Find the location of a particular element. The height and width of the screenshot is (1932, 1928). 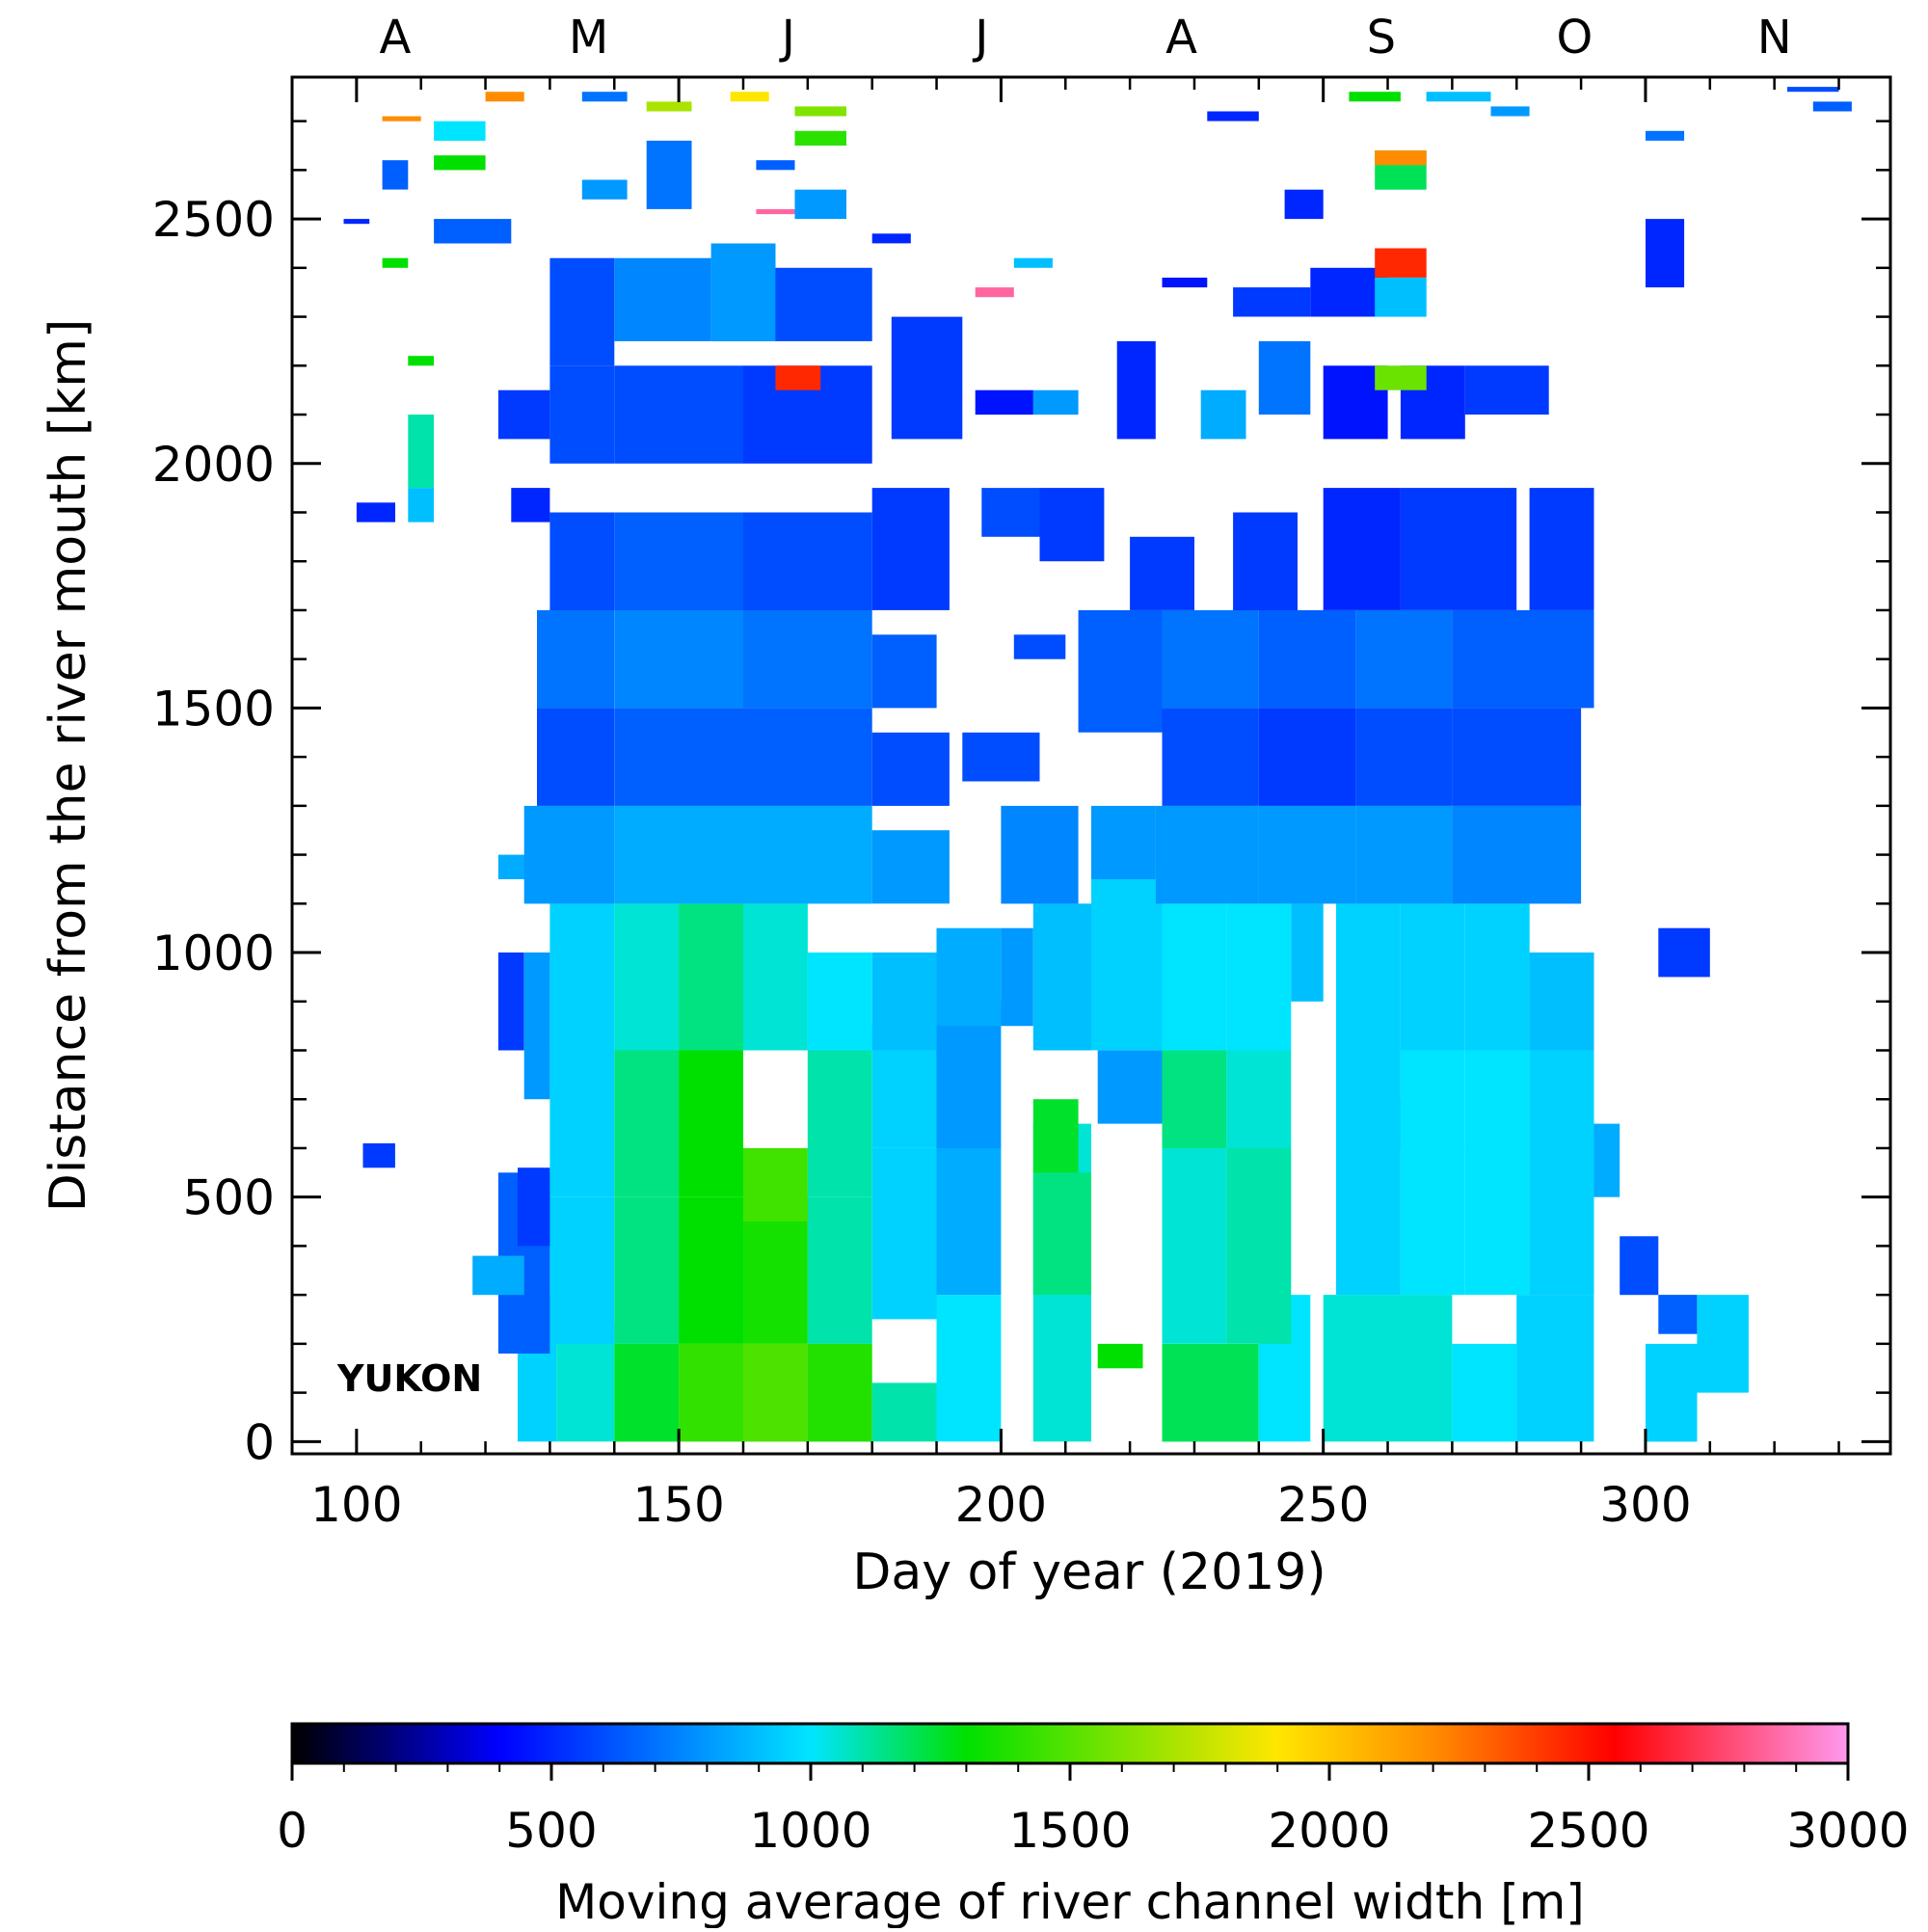

x-tick-label: 200 is located at coordinates (1001, 1505).